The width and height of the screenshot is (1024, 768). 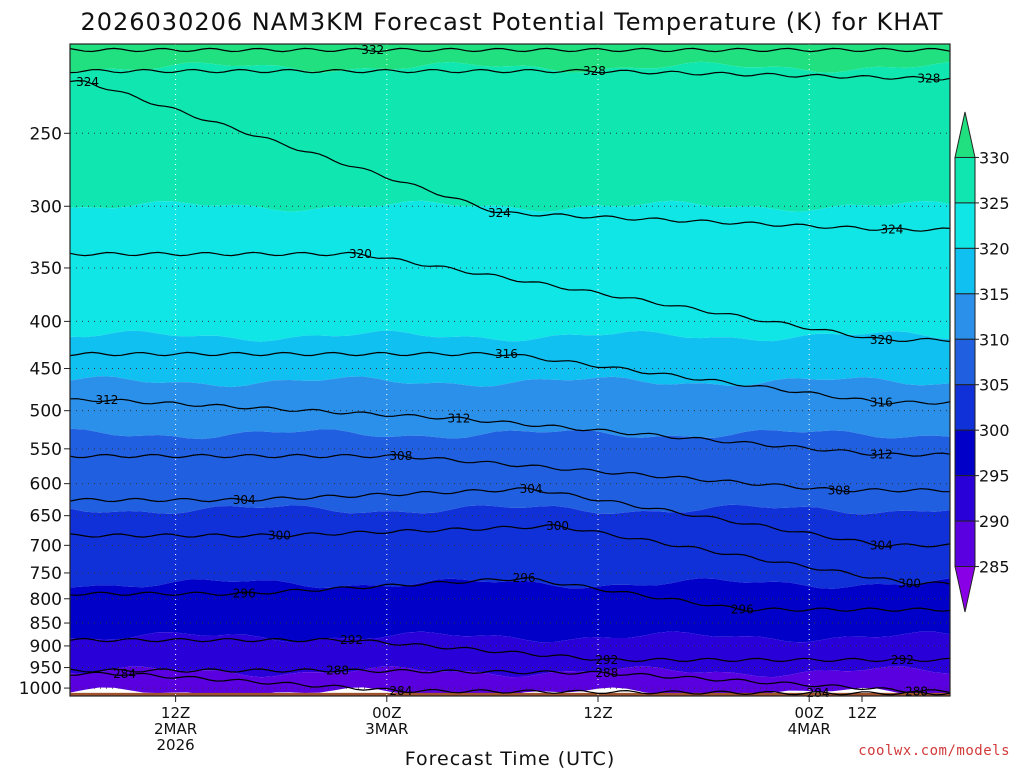 I want to click on pressure-tick-label: 550, so click(x=46, y=450).